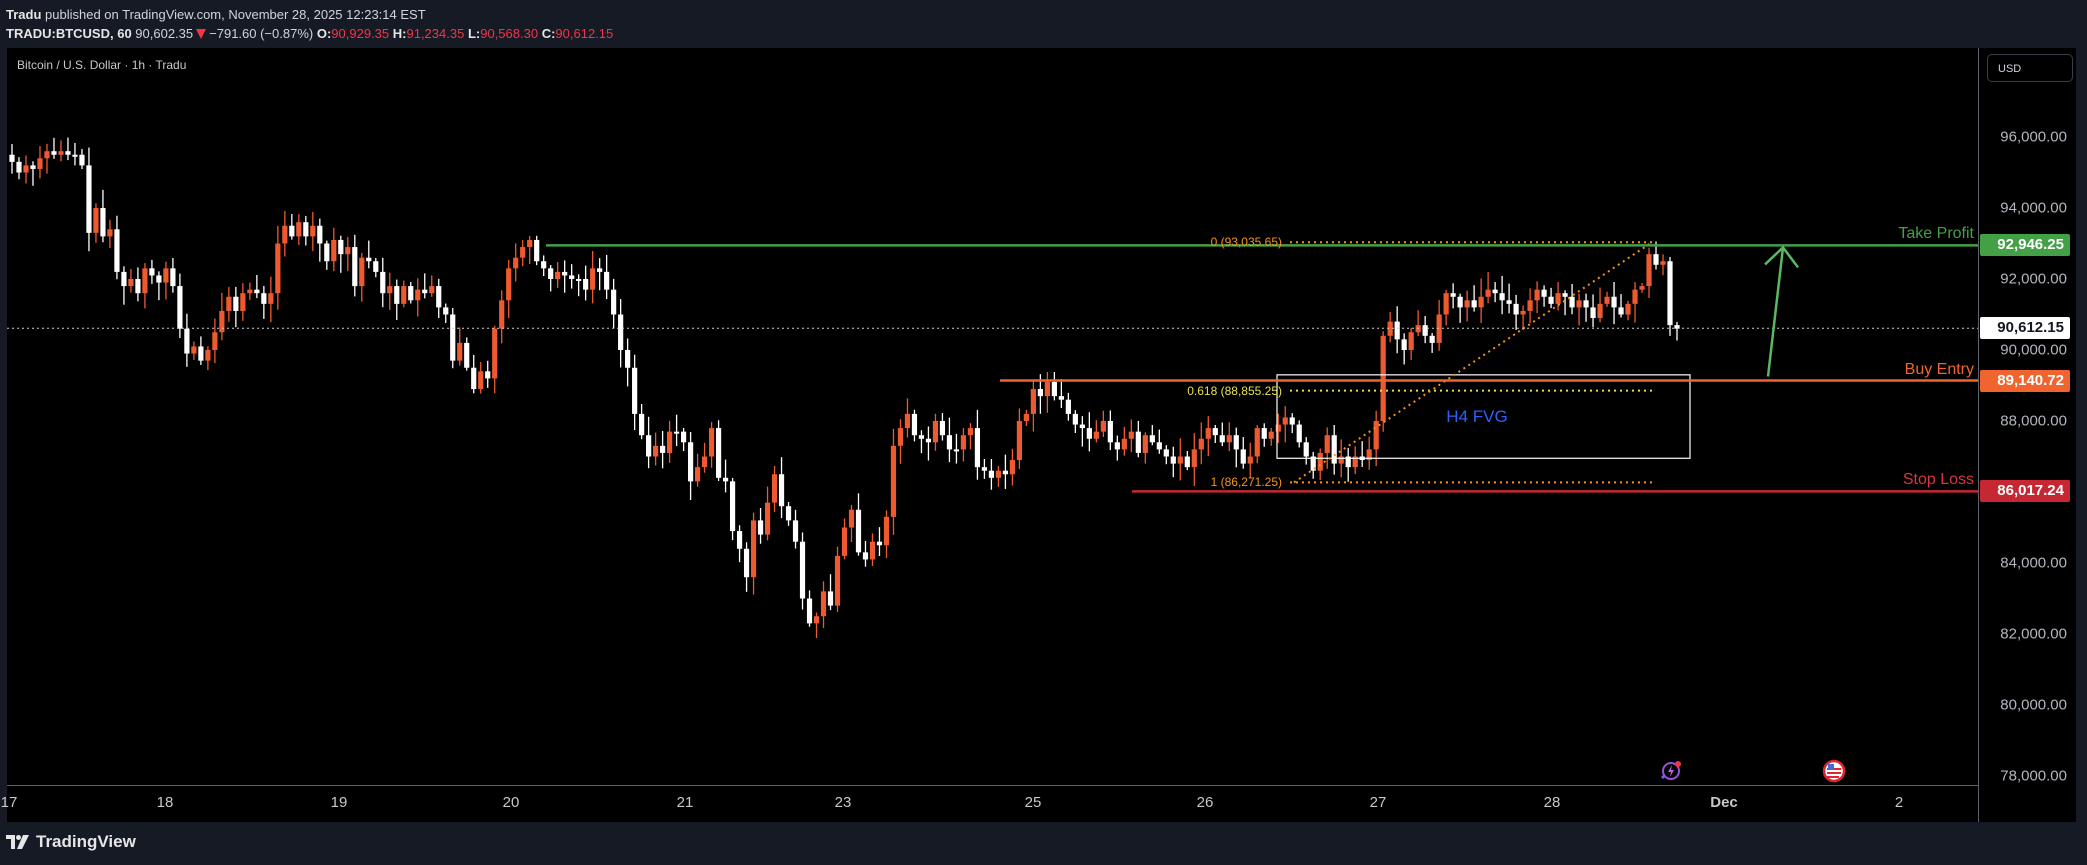 This screenshot has width=2087, height=865. Describe the element at coordinates (360, 33) in the screenshot. I see `open-value: 90,929.35` at that location.